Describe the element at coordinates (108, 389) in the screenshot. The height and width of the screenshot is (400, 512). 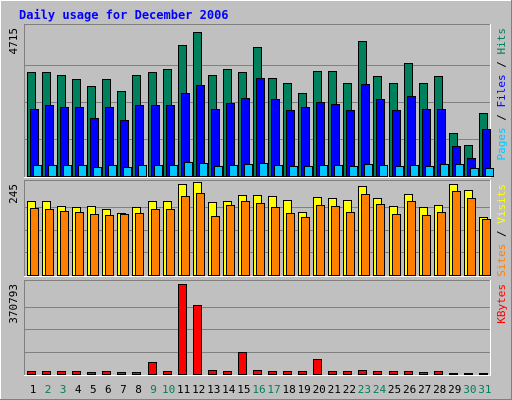
I see `x-tick-day-6: 6` at that location.